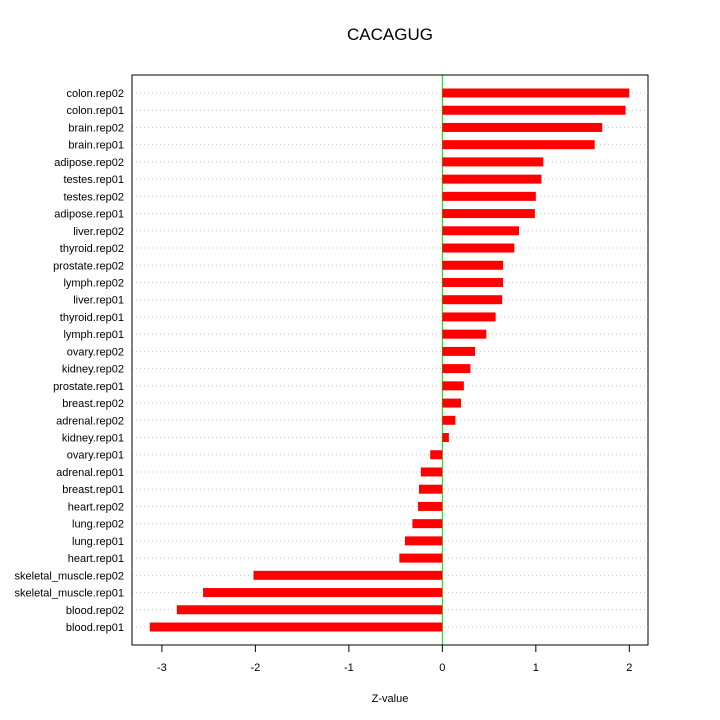  Describe the element at coordinates (449, 420) in the screenshot. I see `bar-adrenal.rep02` at that location.